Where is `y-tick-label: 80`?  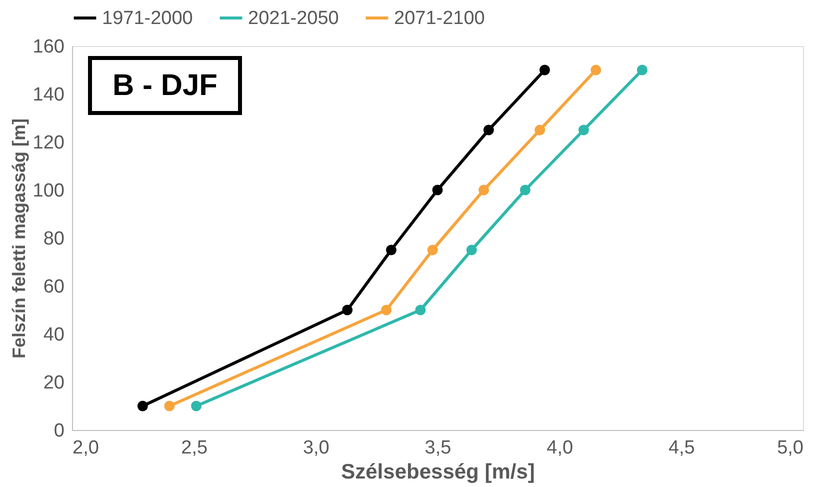
y-tick-label: 80 is located at coordinates (53, 239).